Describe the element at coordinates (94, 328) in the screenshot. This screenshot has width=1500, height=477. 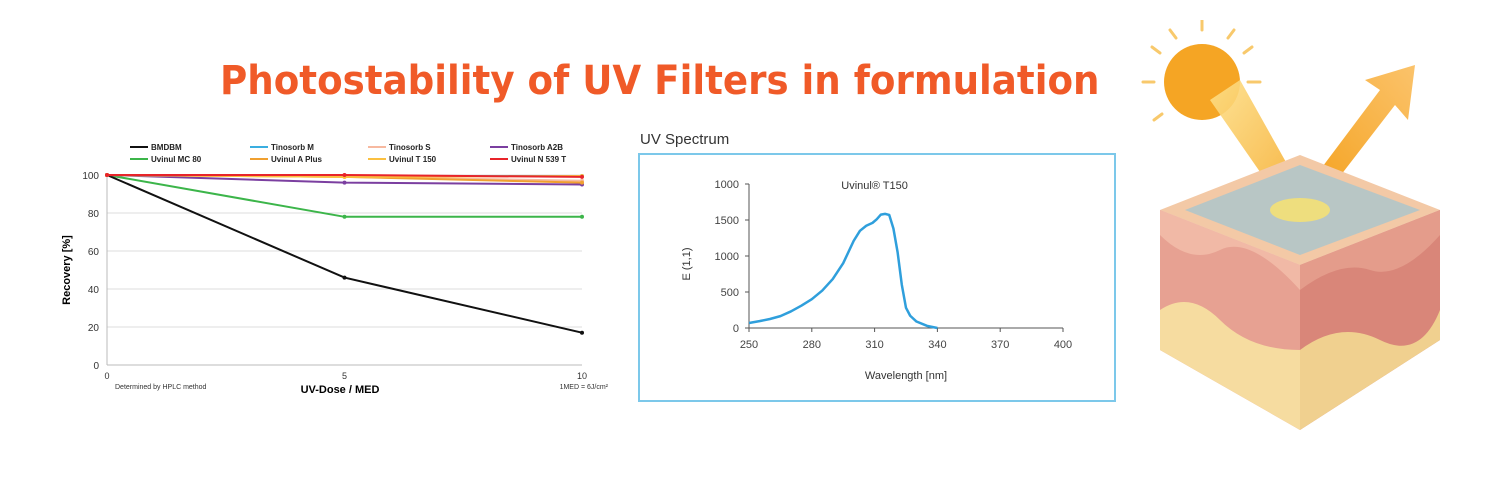
I see `y-tick-label: 20` at that location.